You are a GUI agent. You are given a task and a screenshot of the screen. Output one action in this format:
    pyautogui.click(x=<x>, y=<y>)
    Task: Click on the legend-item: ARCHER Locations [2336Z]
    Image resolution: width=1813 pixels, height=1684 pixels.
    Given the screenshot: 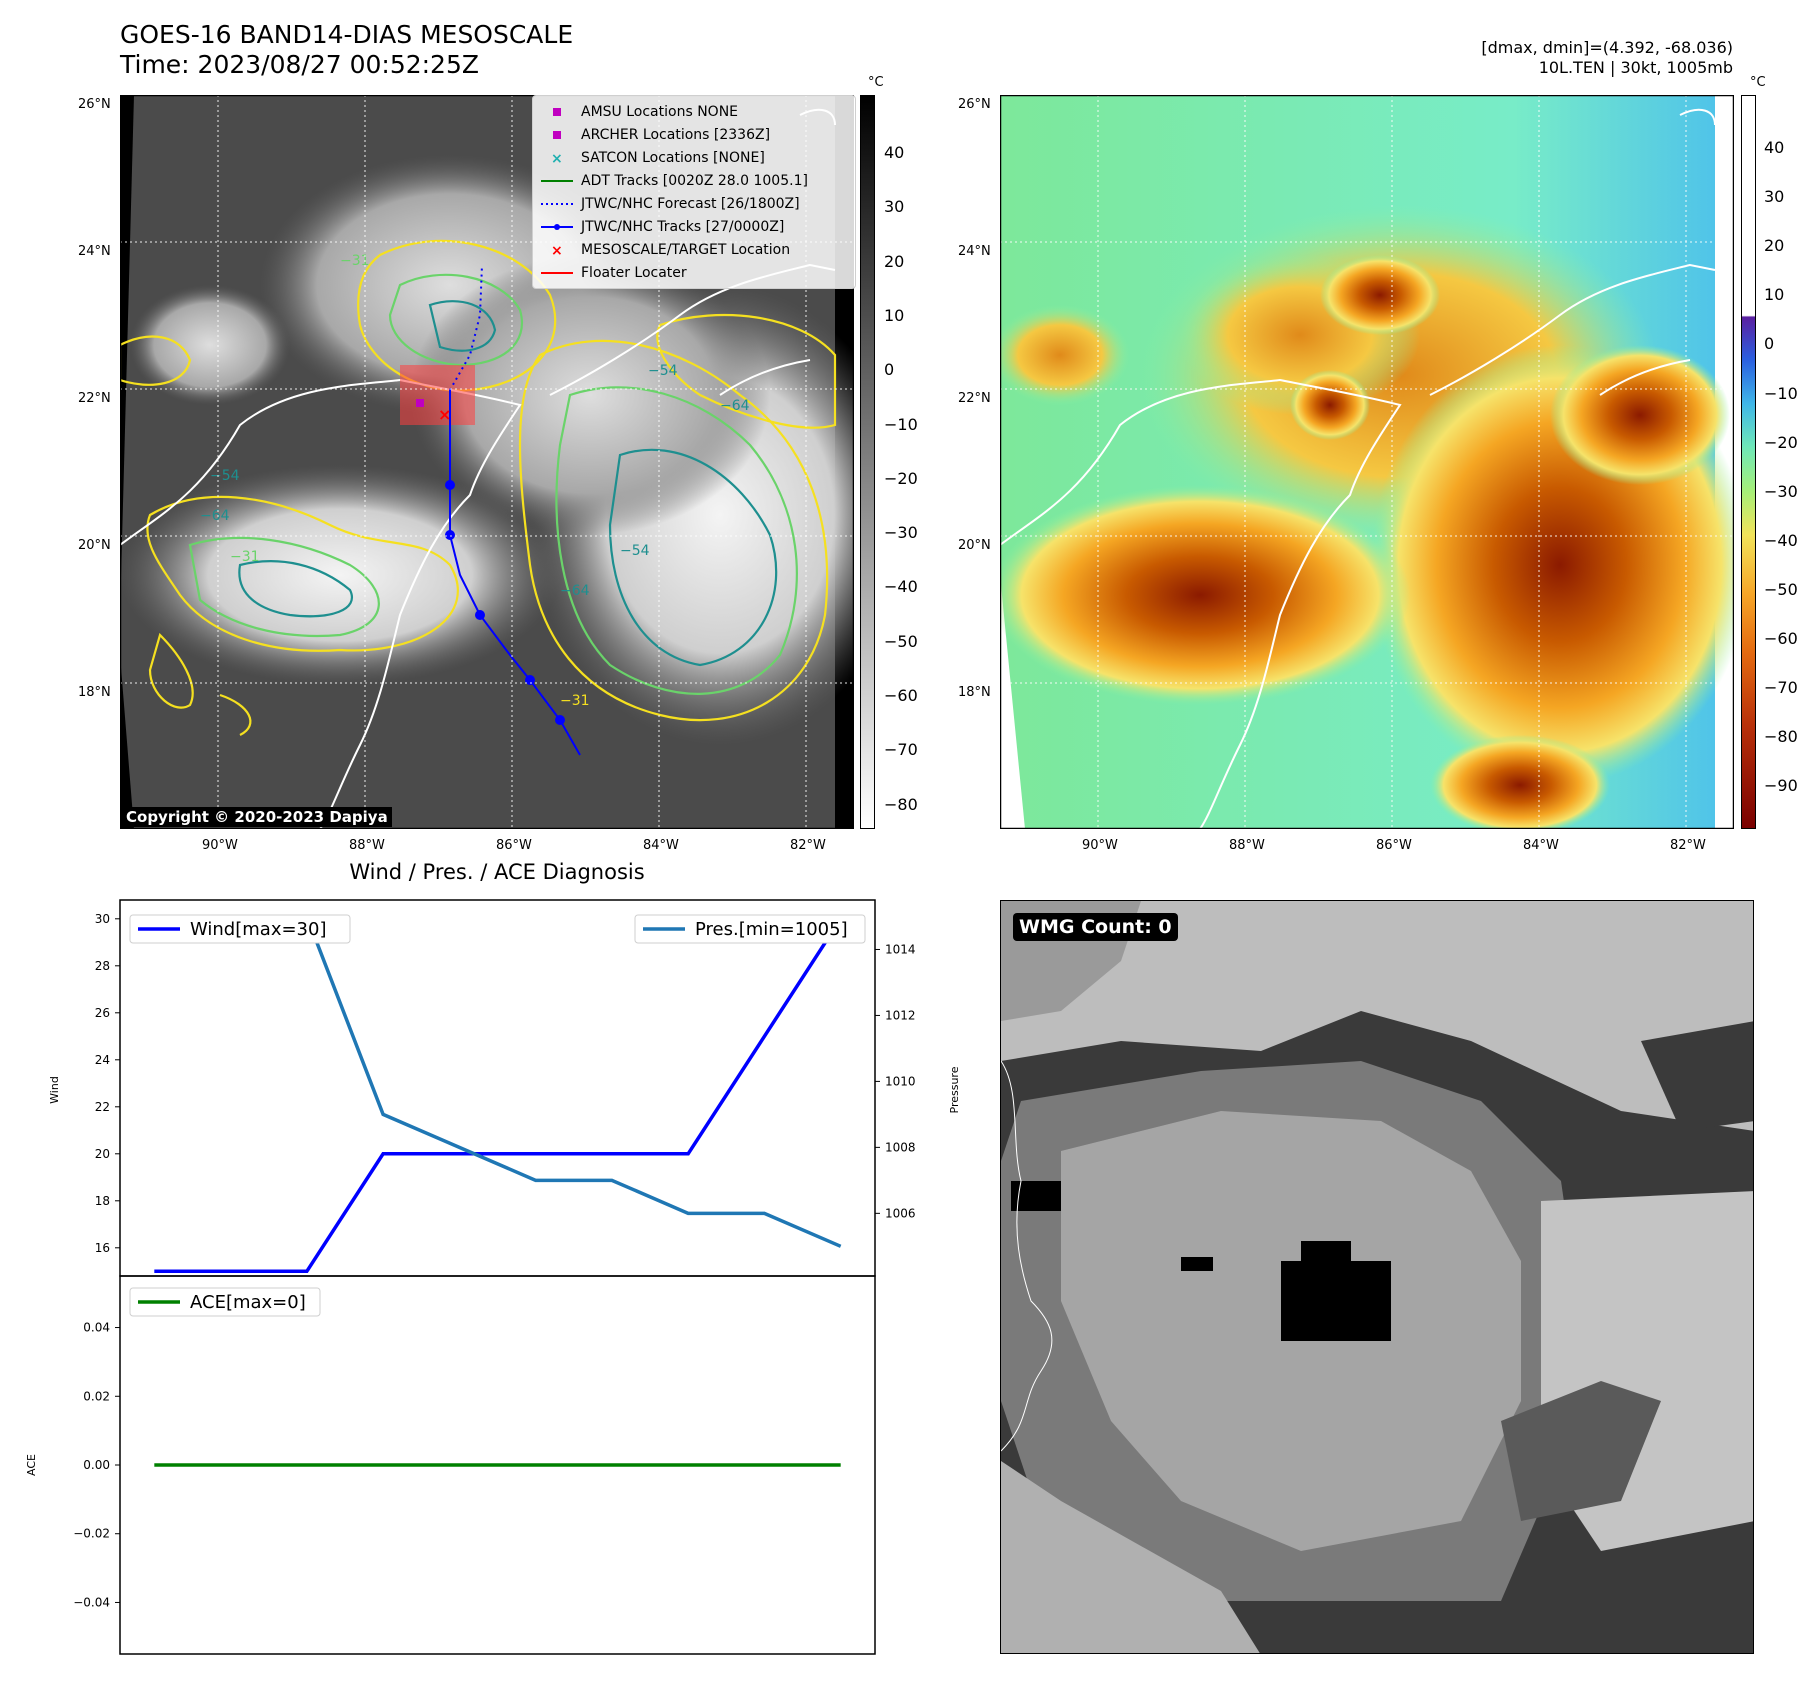 What is the action you would take?
    pyautogui.click(x=694, y=134)
    